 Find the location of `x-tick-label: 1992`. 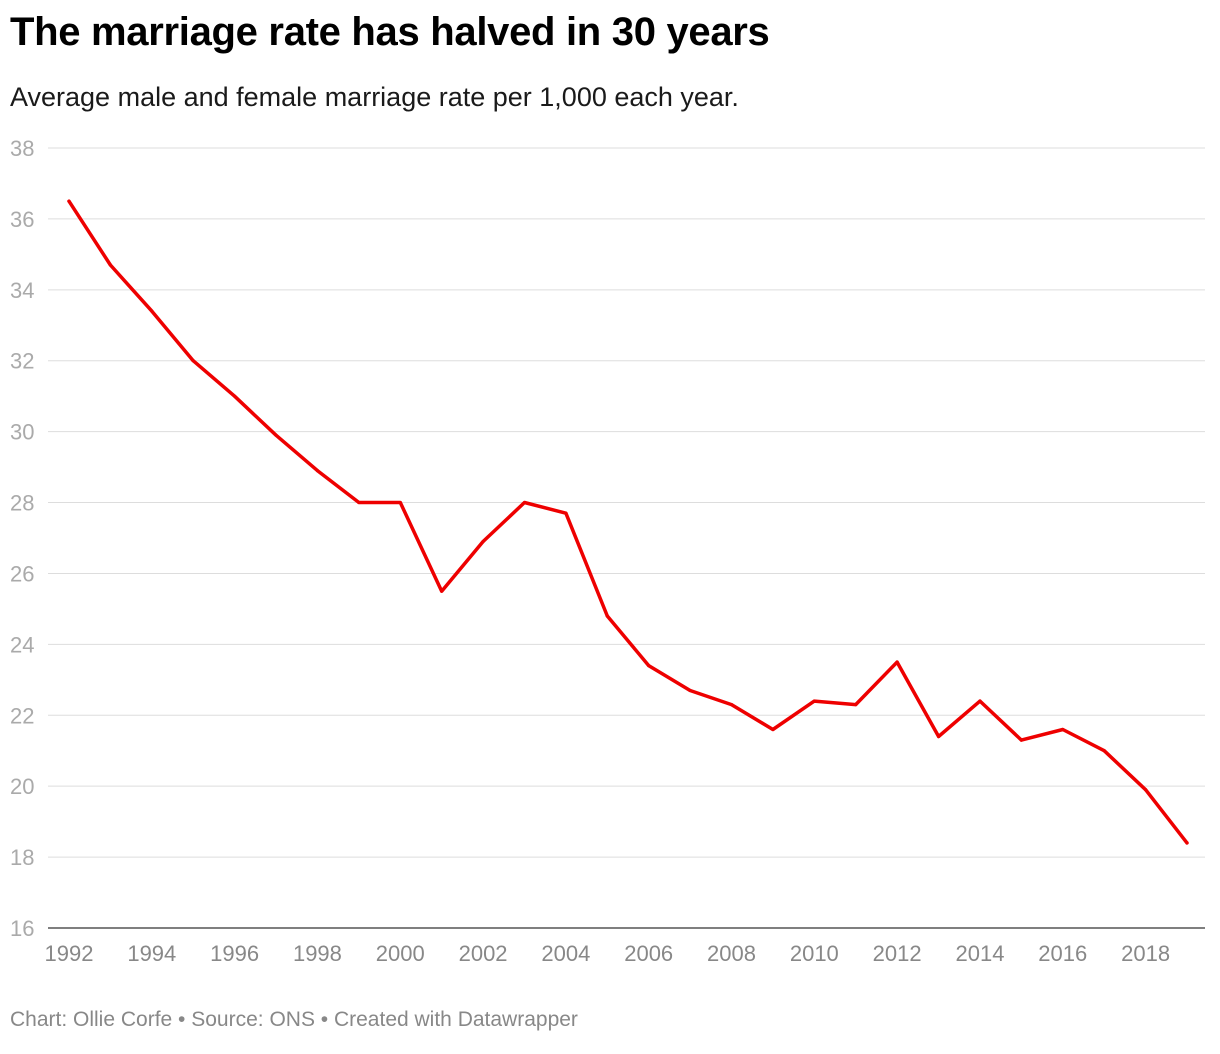

x-tick-label: 1992 is located at coordinates (69, 953).